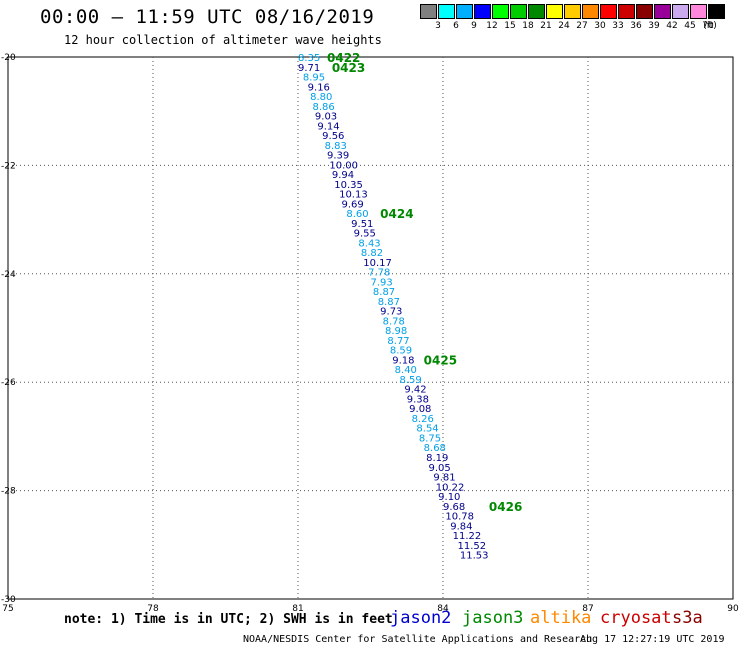 The width and height of the screenshot is (740, 650). What do you see at coordinates (687, 618) in the screenshot?
I see `mission-name: s3a` at bounding box center [687, 618].